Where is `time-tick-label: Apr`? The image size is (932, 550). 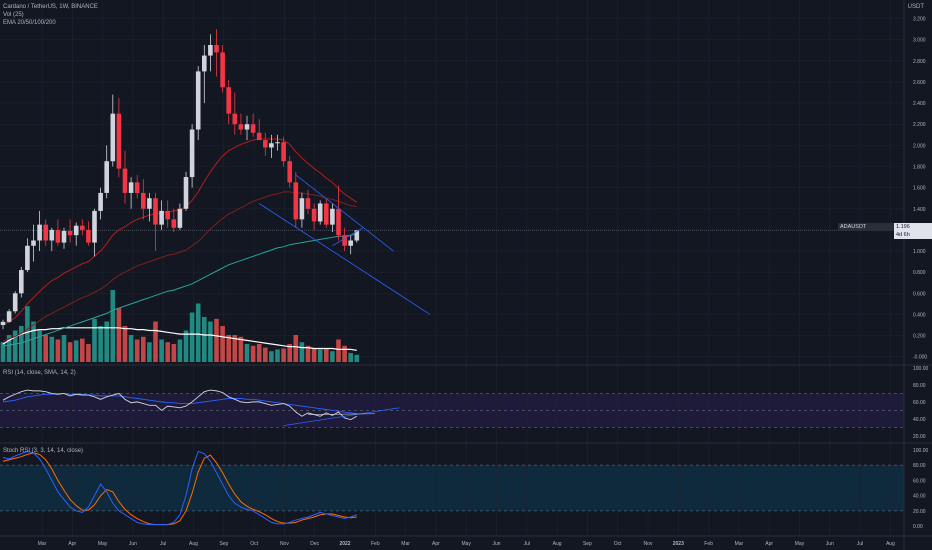 time-tick-label: Apr is located at coordinates (72, 544).